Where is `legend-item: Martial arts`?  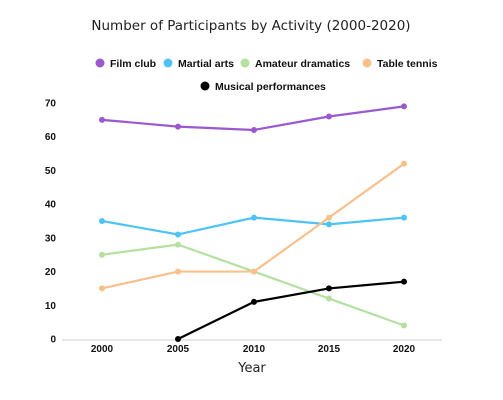
legend-item: Martial arts is located at coordinates (198, 64).